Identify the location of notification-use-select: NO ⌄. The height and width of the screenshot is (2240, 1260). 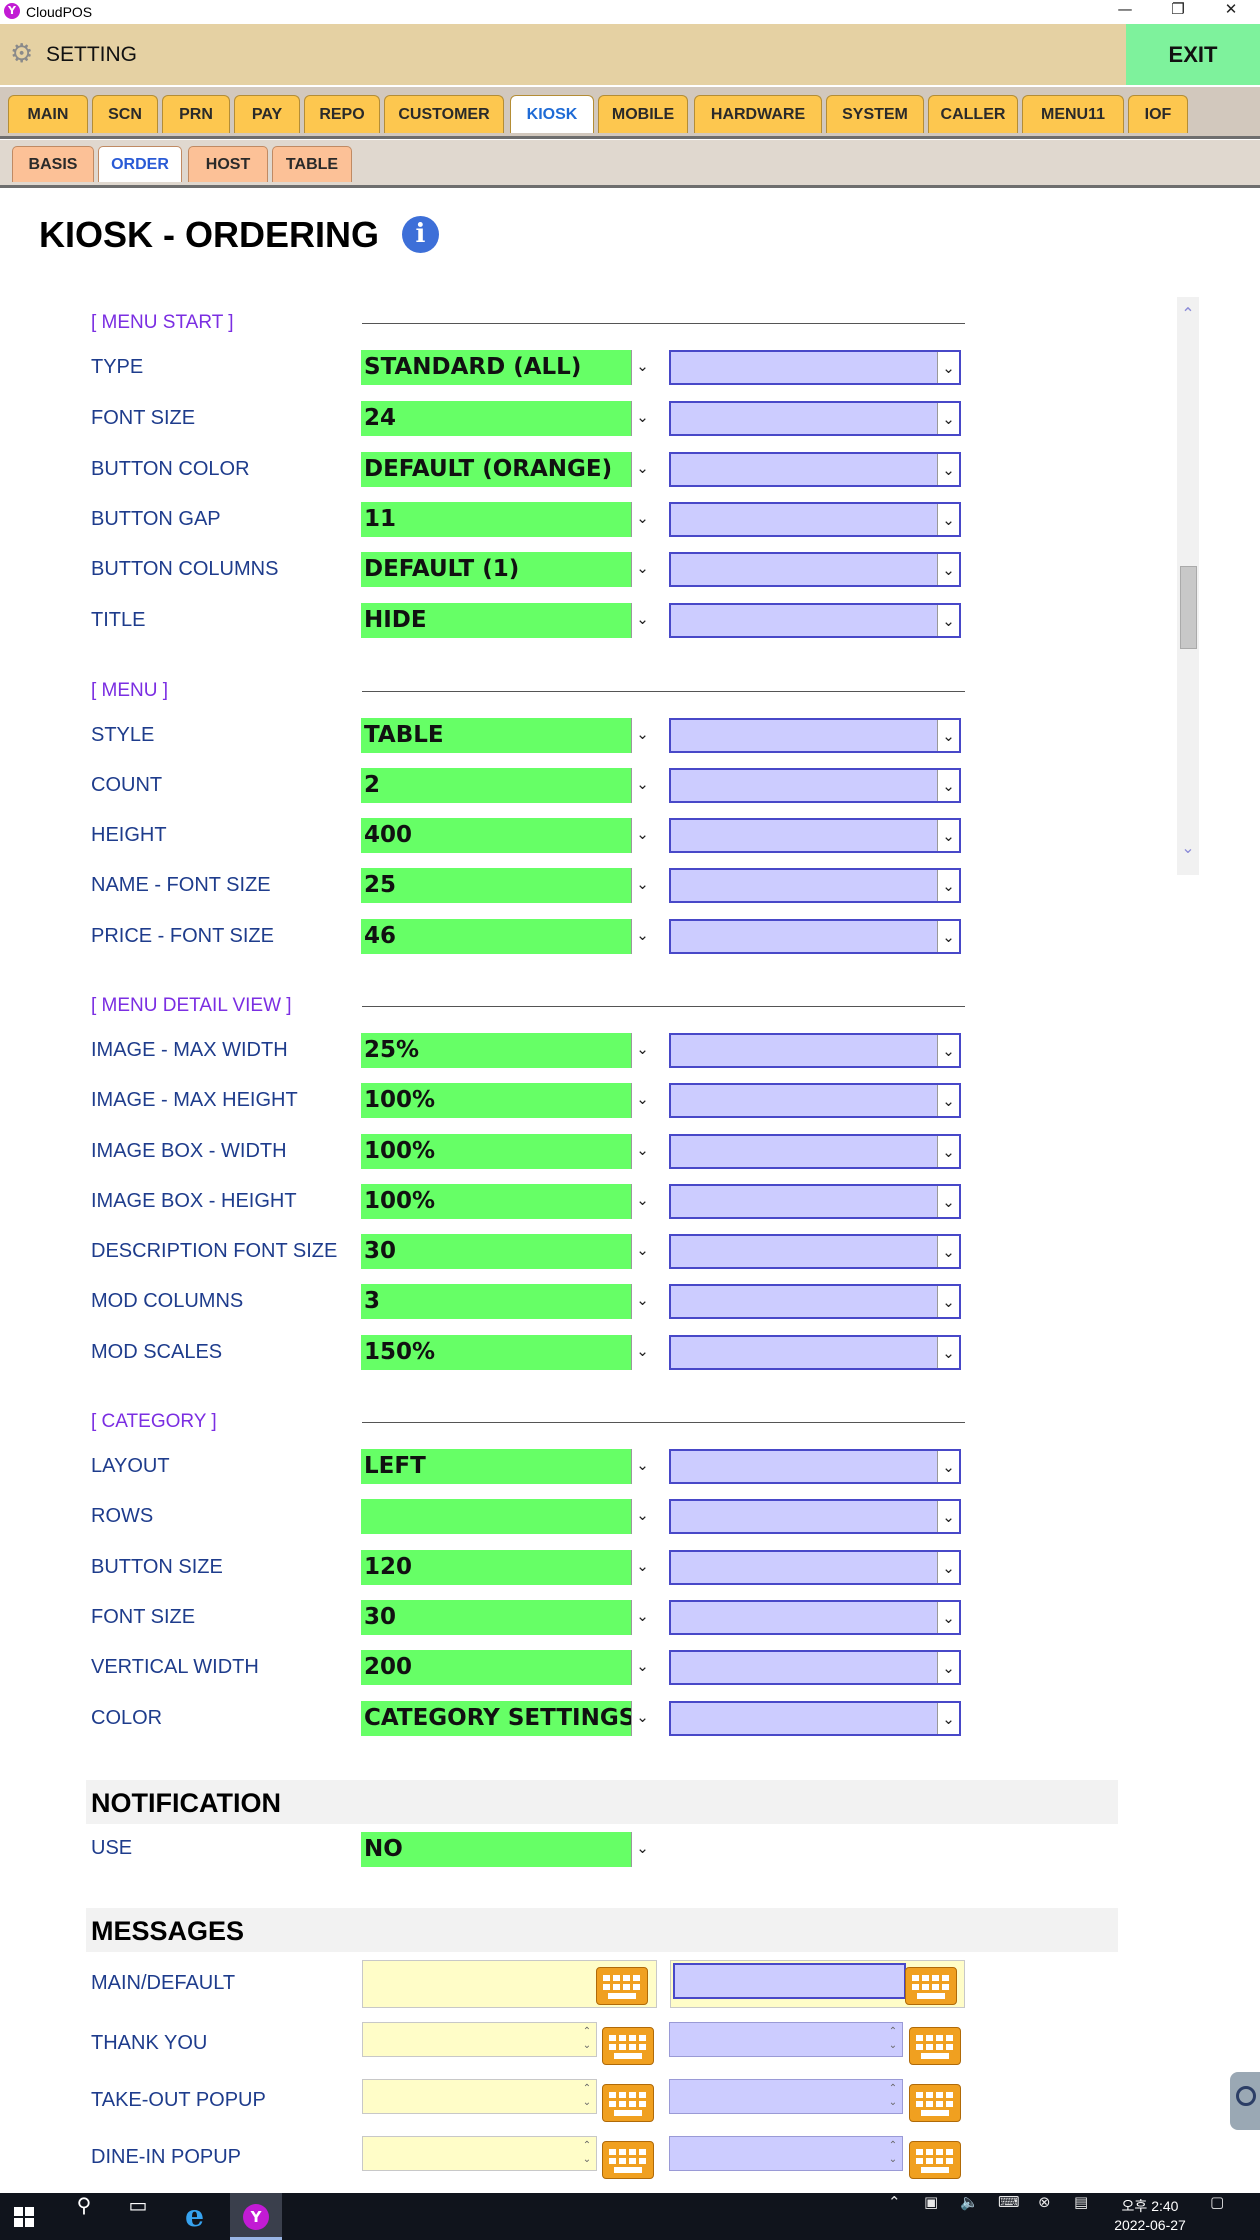
(507, 1849).